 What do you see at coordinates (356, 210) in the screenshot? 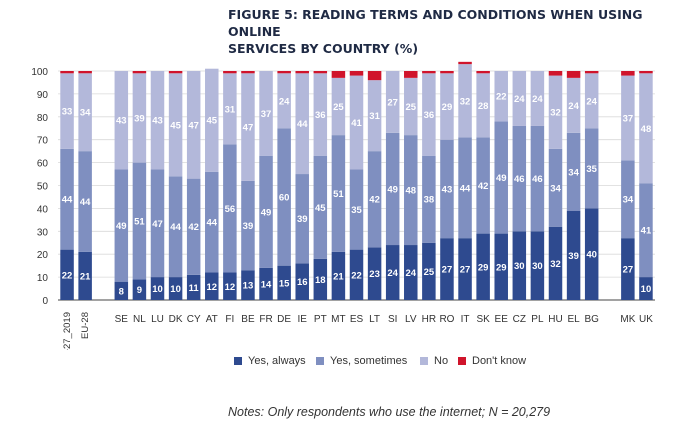
I see `data-label-es-yes-sometimes: 35` at bounding box center [356, 210].